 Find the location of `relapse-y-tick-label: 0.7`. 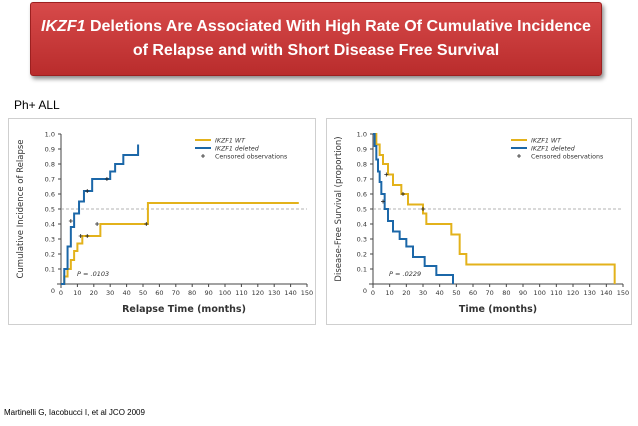

relapse-y-tick-label: 0.7 is located at coordinates (50, 180).